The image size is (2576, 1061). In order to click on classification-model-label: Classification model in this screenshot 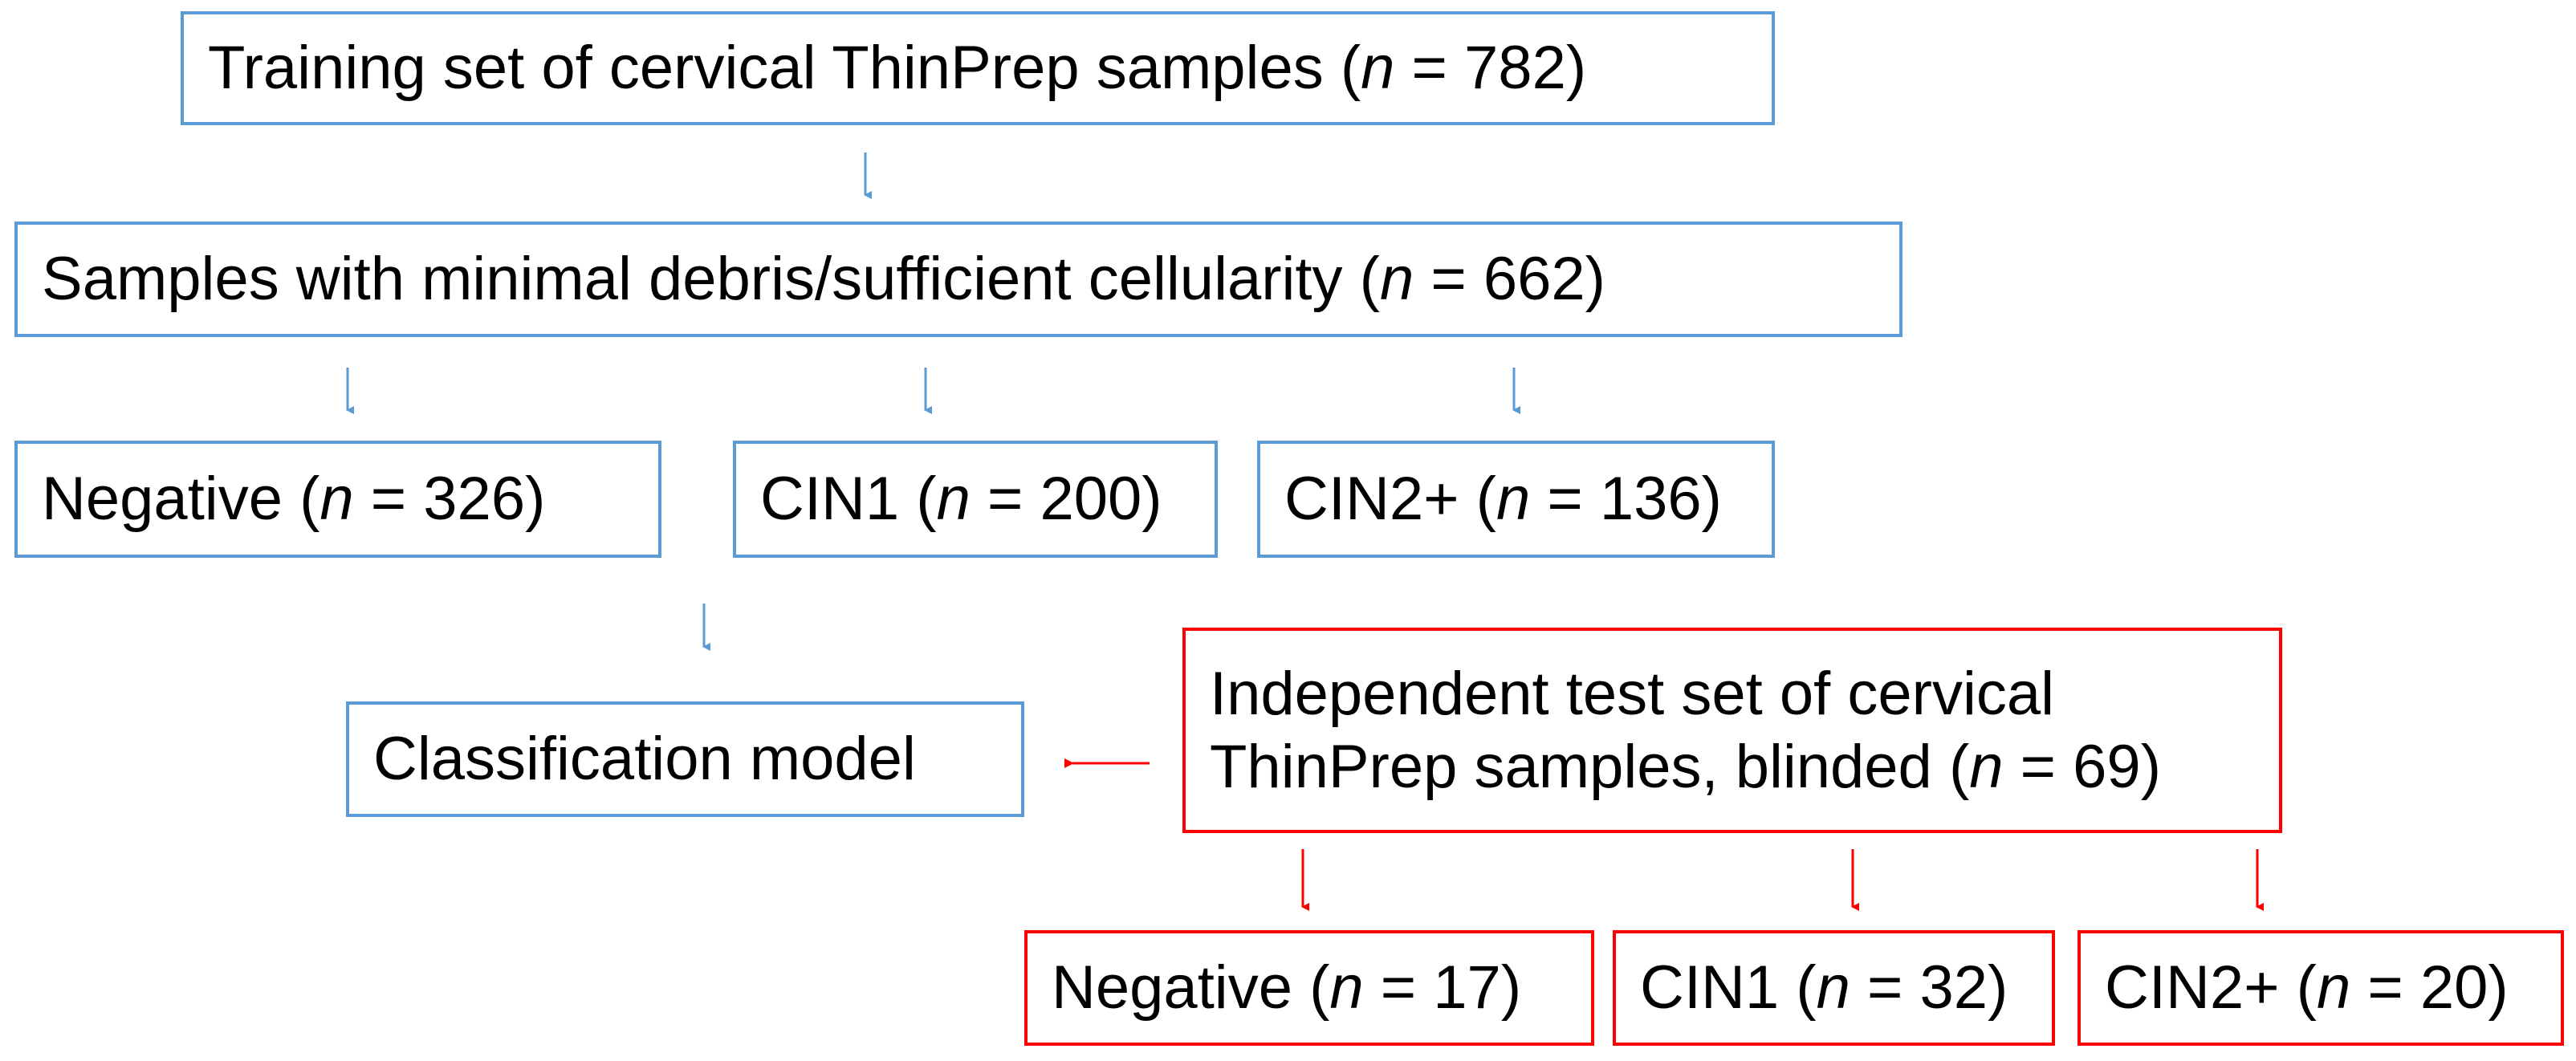, I will do `click(645, 759)`.